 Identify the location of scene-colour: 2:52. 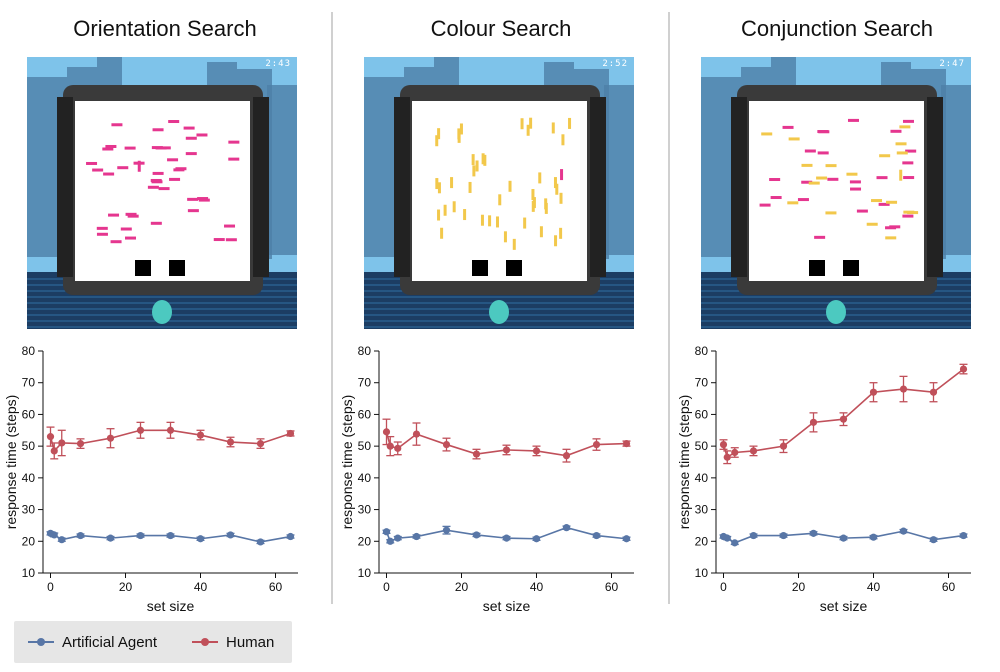
(499, 193).